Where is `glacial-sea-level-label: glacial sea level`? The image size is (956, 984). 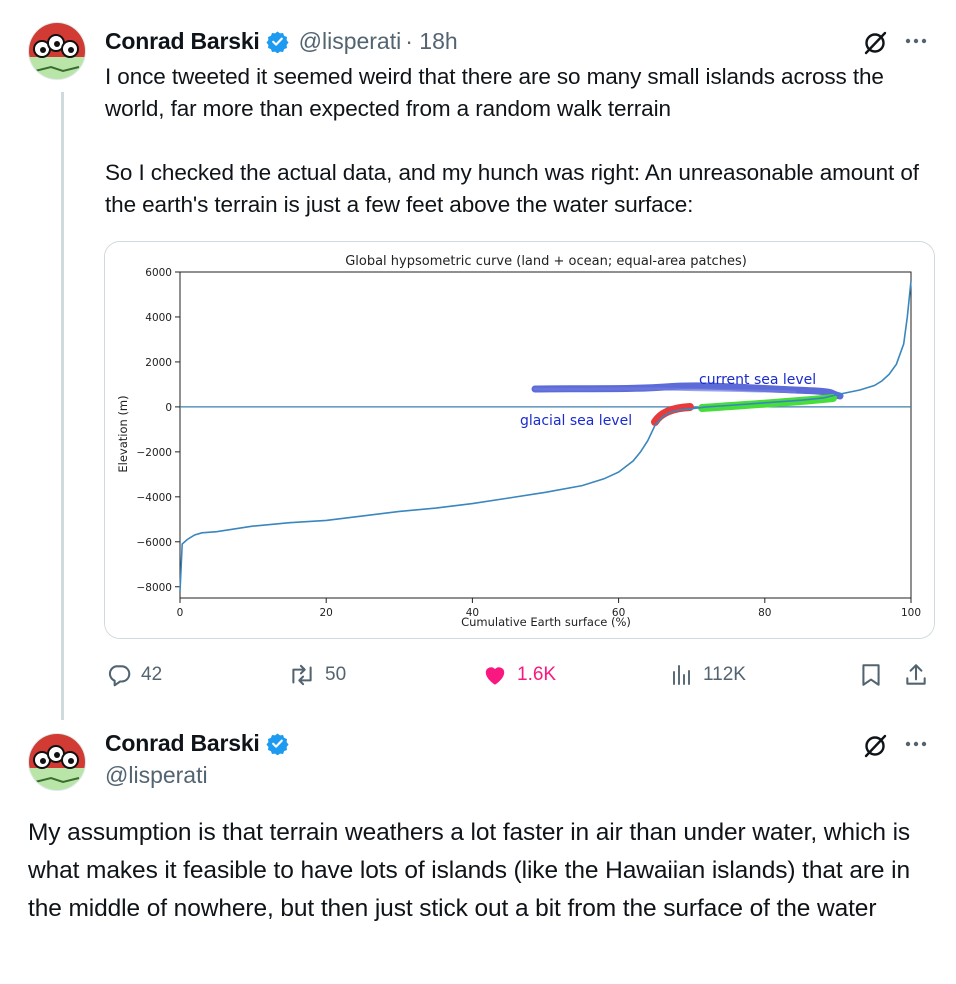
glacial-sea-level-label: glacial sea level is located at coordinates (576, 421).